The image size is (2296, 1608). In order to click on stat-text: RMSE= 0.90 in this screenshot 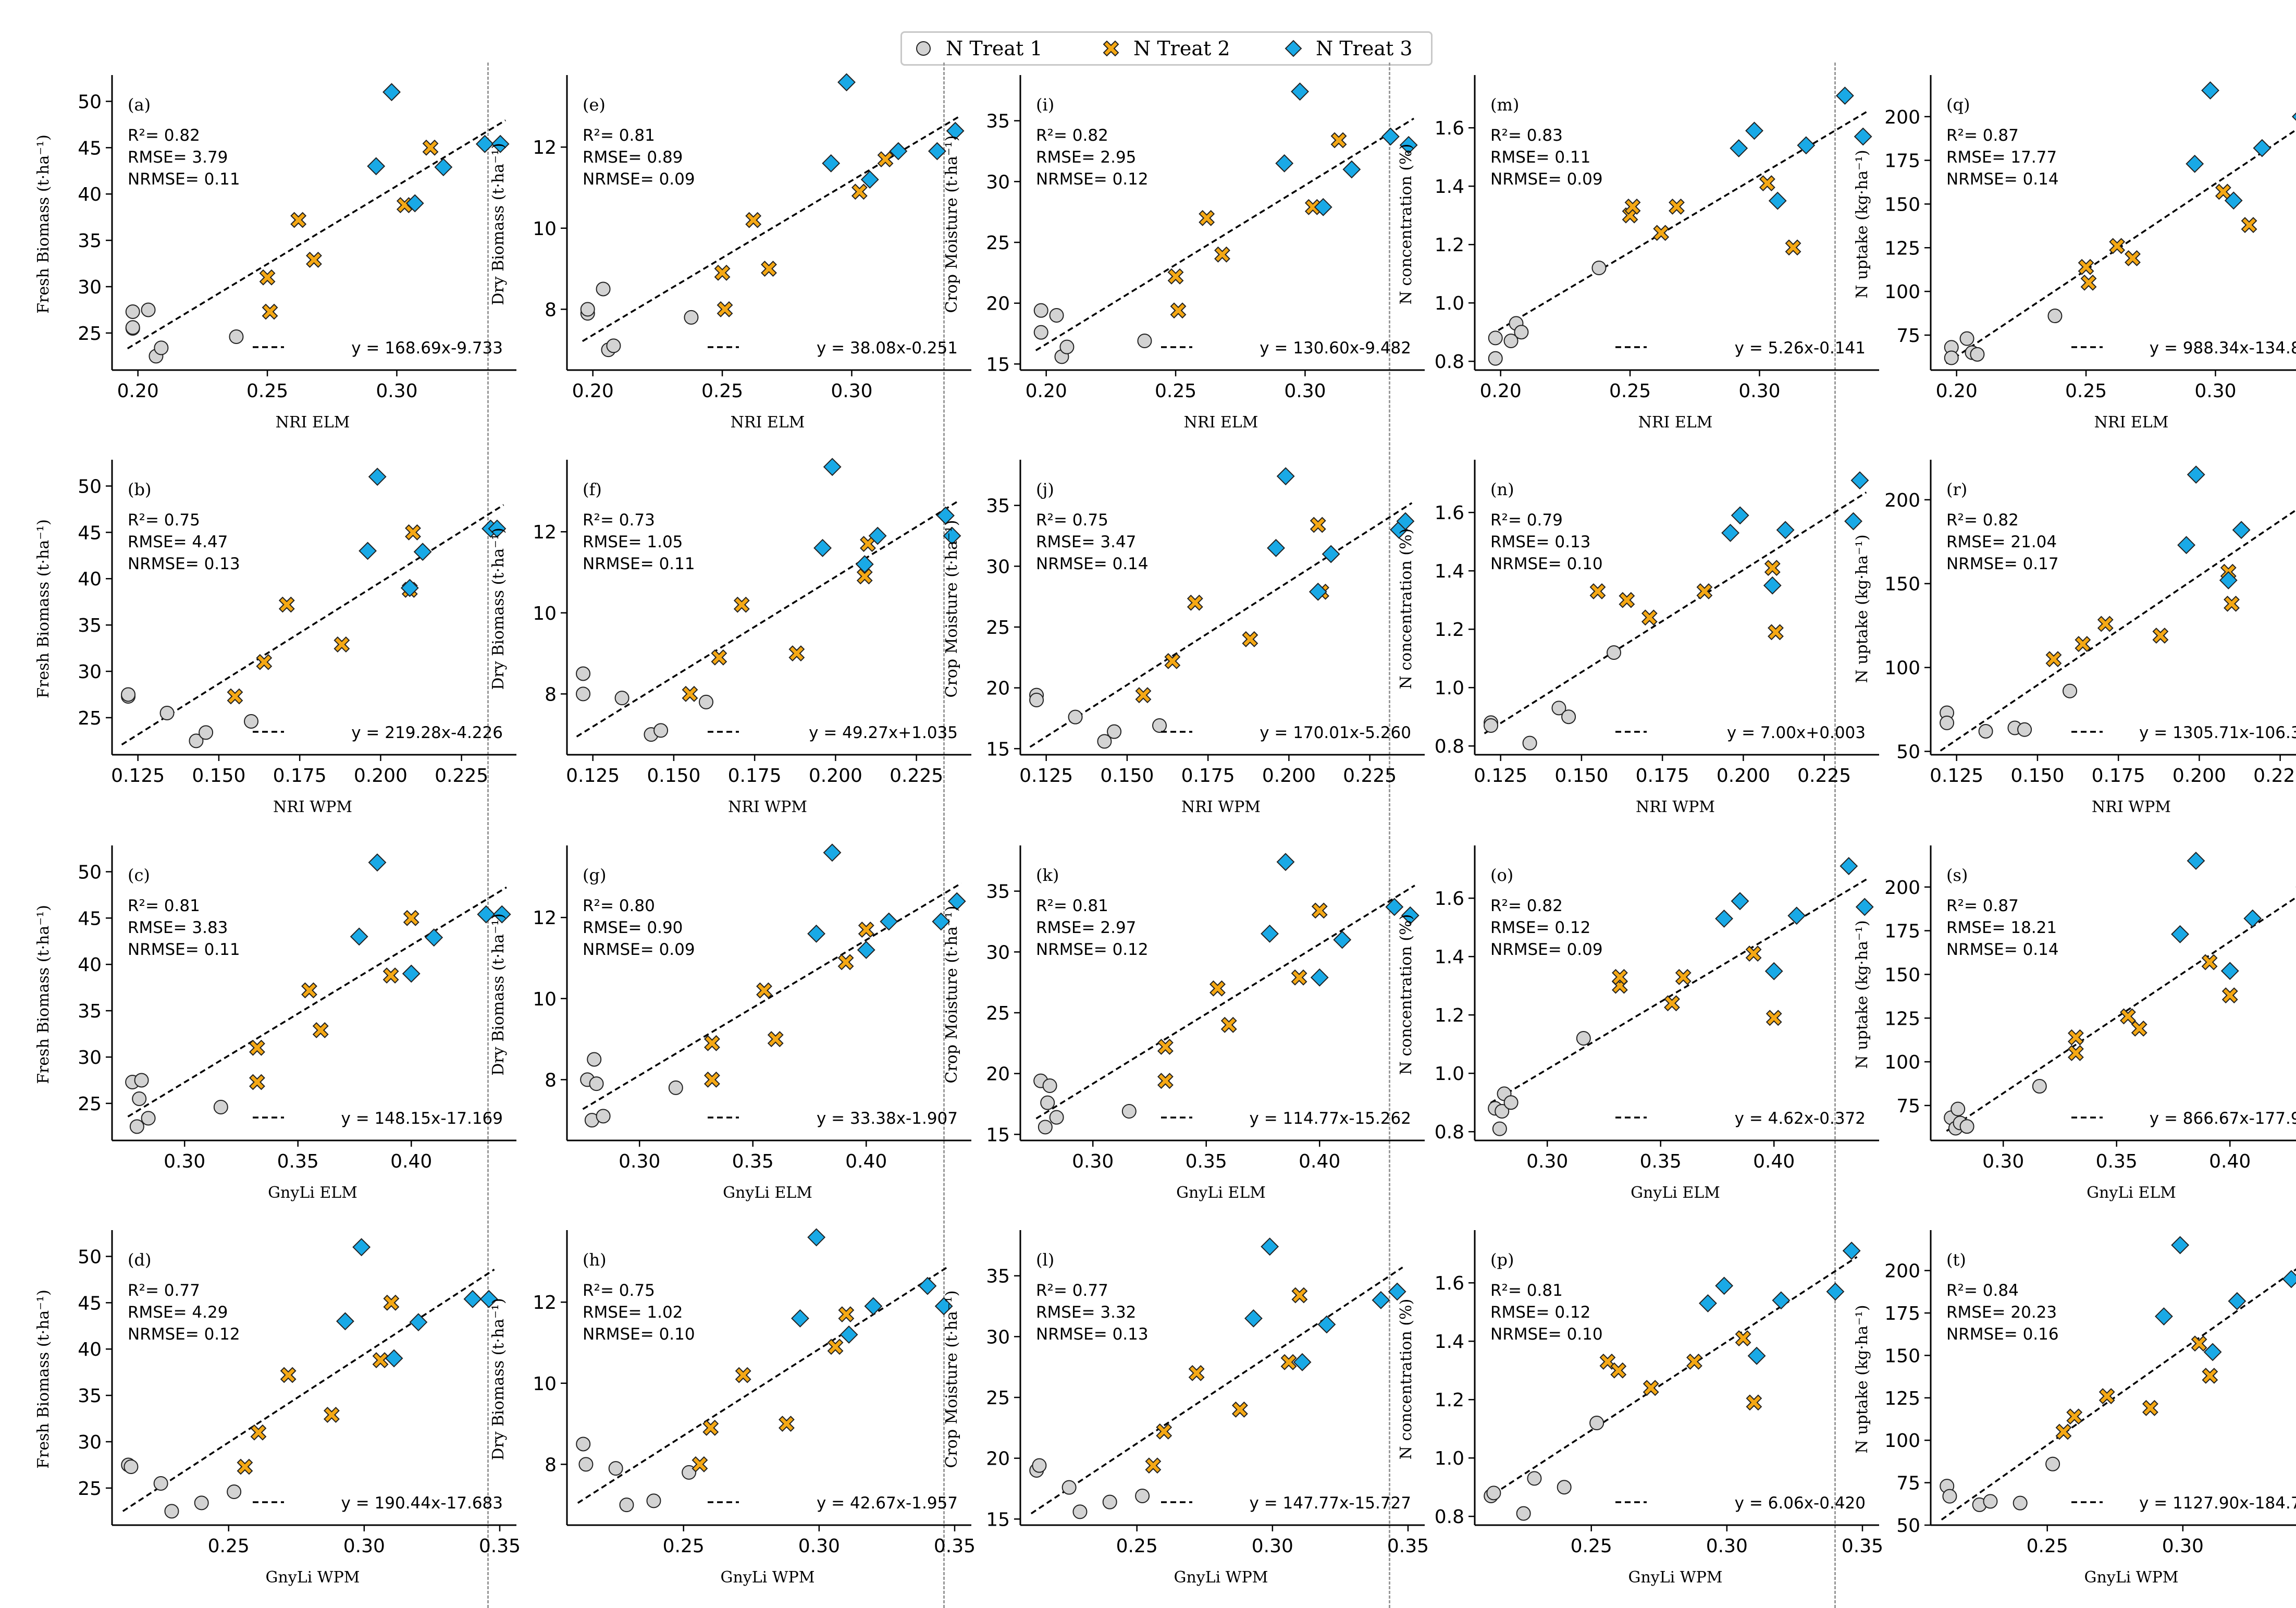, I will do `click(633, 928)`.